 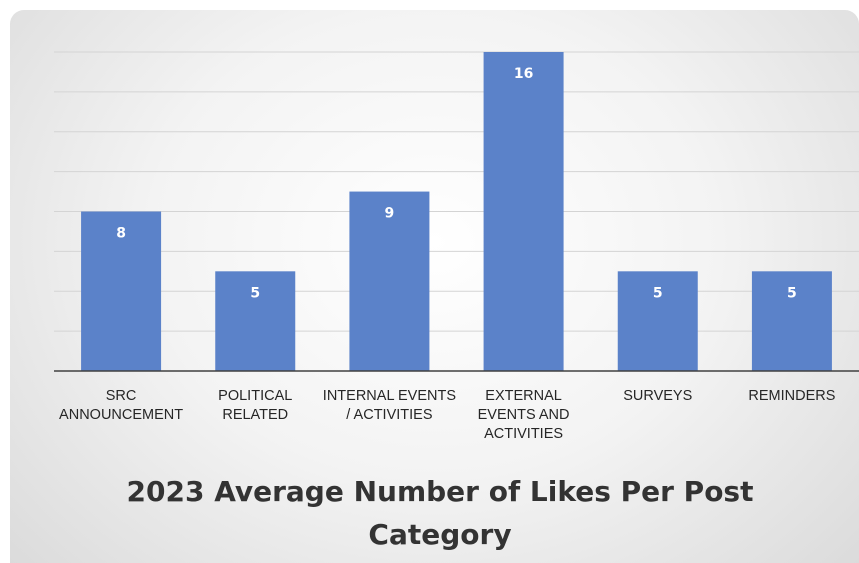 What do you see at coordinates (657, 396) in the screenshot?
I see `category-label: SURVEYS` at bounding box center [657, 396].